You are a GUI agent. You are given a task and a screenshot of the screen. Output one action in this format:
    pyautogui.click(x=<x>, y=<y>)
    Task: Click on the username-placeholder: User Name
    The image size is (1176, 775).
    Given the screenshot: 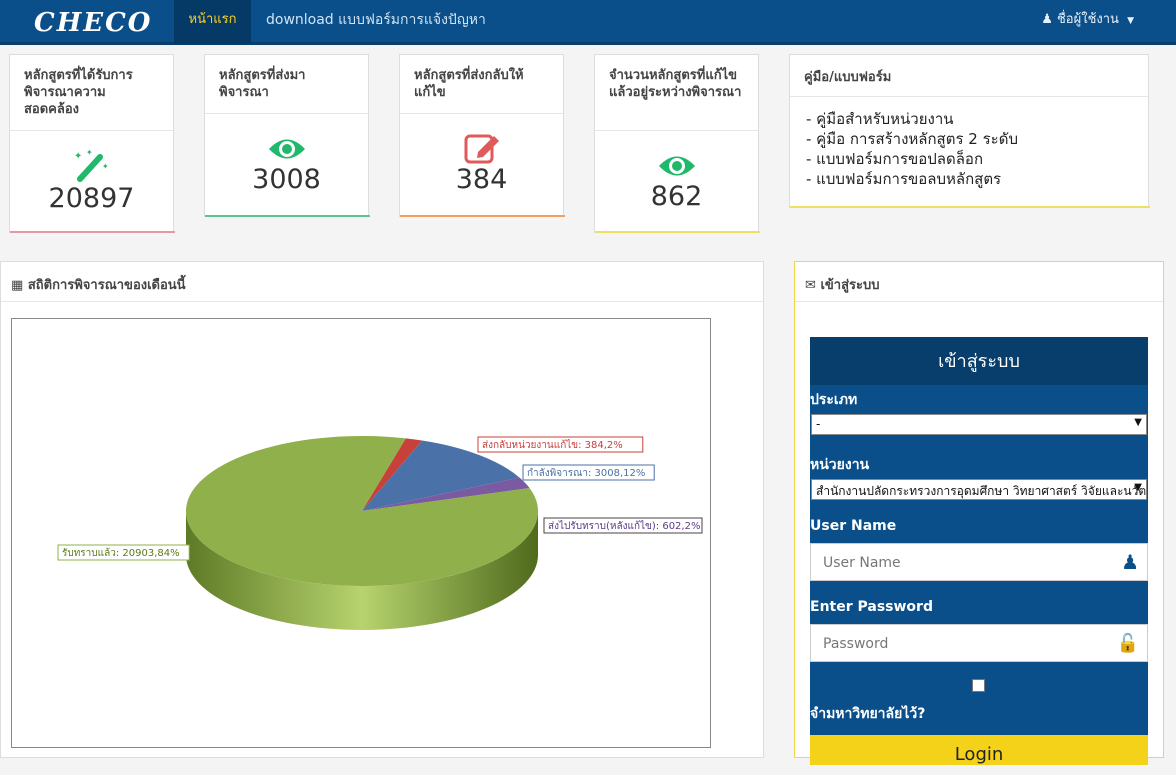 What is the action you would take?
    pyautogui.click(x=862, y=563)
    